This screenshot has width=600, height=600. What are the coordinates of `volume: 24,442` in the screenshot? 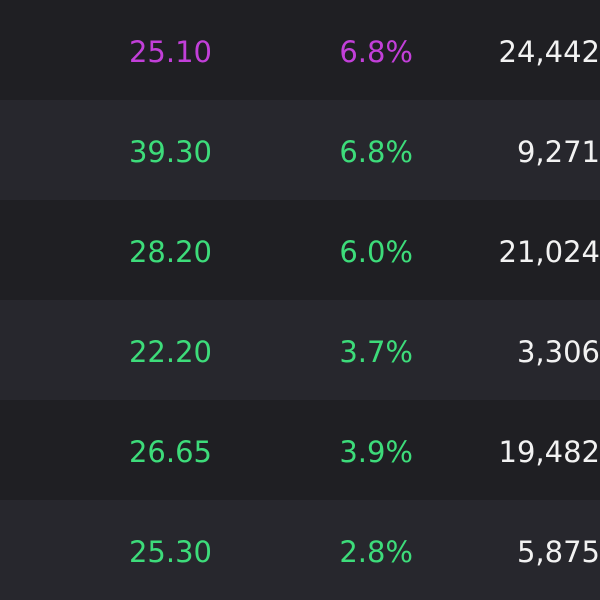 It's located at (549, 52).